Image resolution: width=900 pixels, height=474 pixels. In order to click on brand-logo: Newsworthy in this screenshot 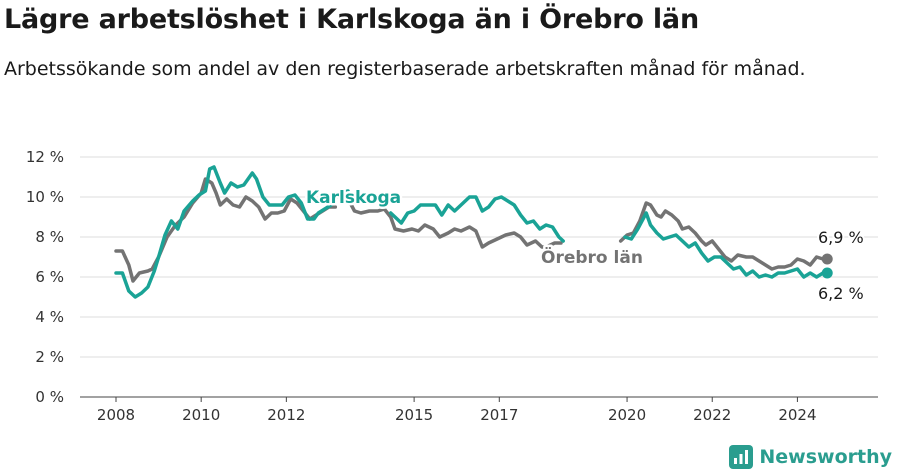, I will do `click(810, 457)`.